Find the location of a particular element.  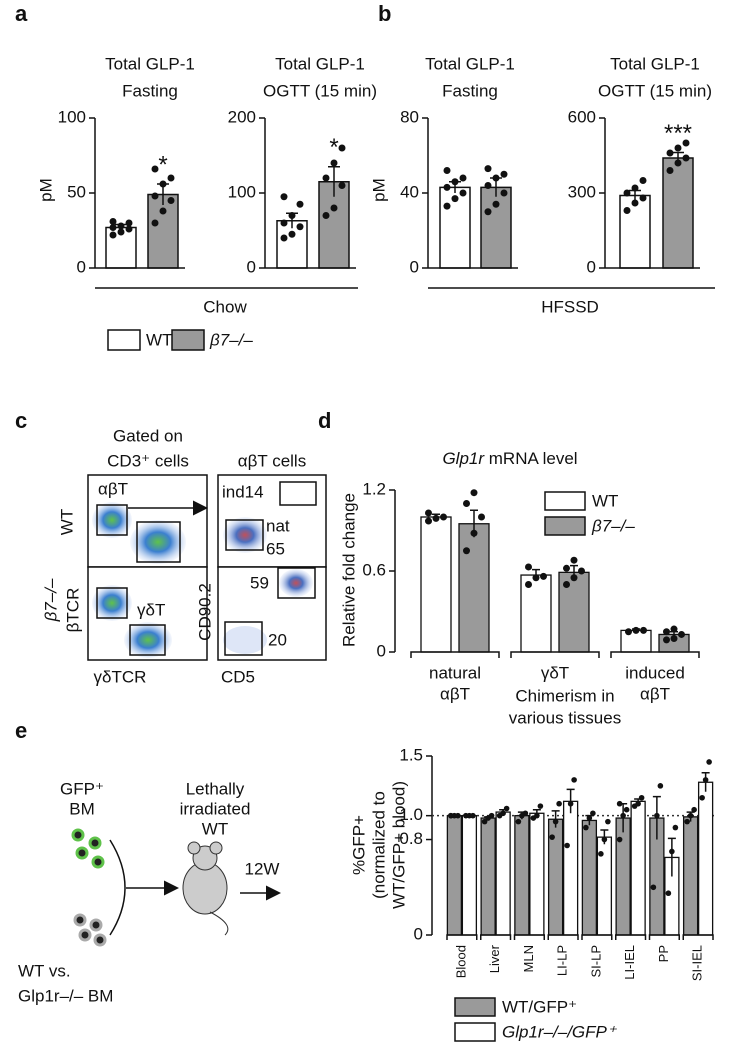

x-tick-label: Blood is located at coordinates (460, 961).